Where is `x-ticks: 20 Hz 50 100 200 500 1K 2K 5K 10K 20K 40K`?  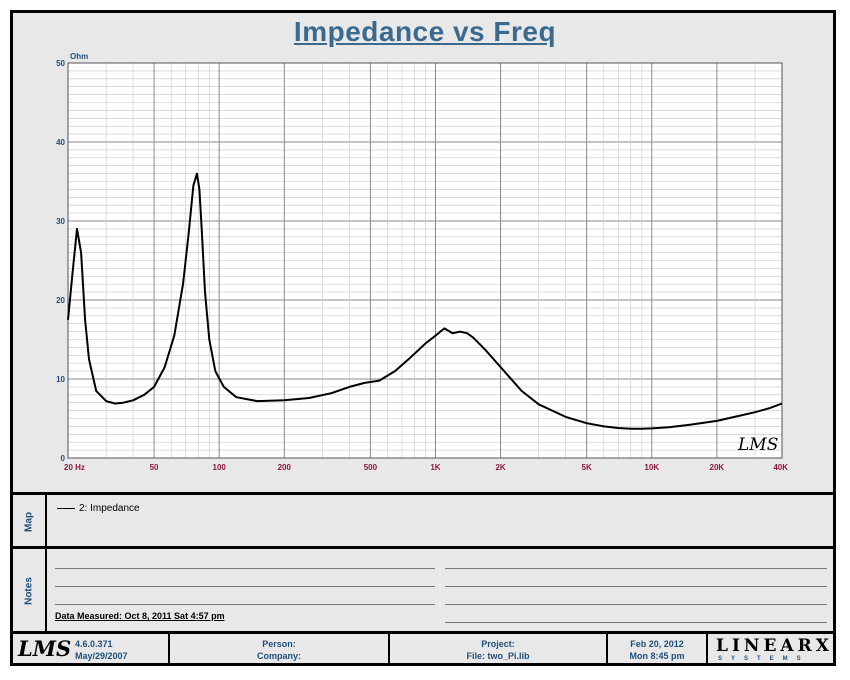
x-ticks: 20 Hz 50 100 200 500 1K 2K 5K 10K 20K 40K is located at coordinates (426, 467).